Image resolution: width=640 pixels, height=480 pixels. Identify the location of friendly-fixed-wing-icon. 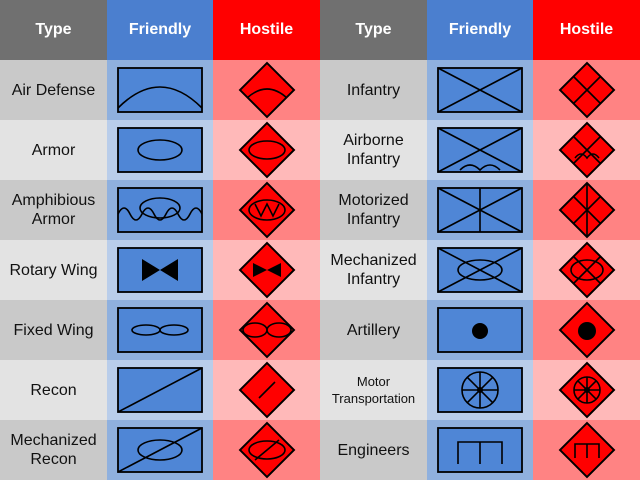
(160, 330).